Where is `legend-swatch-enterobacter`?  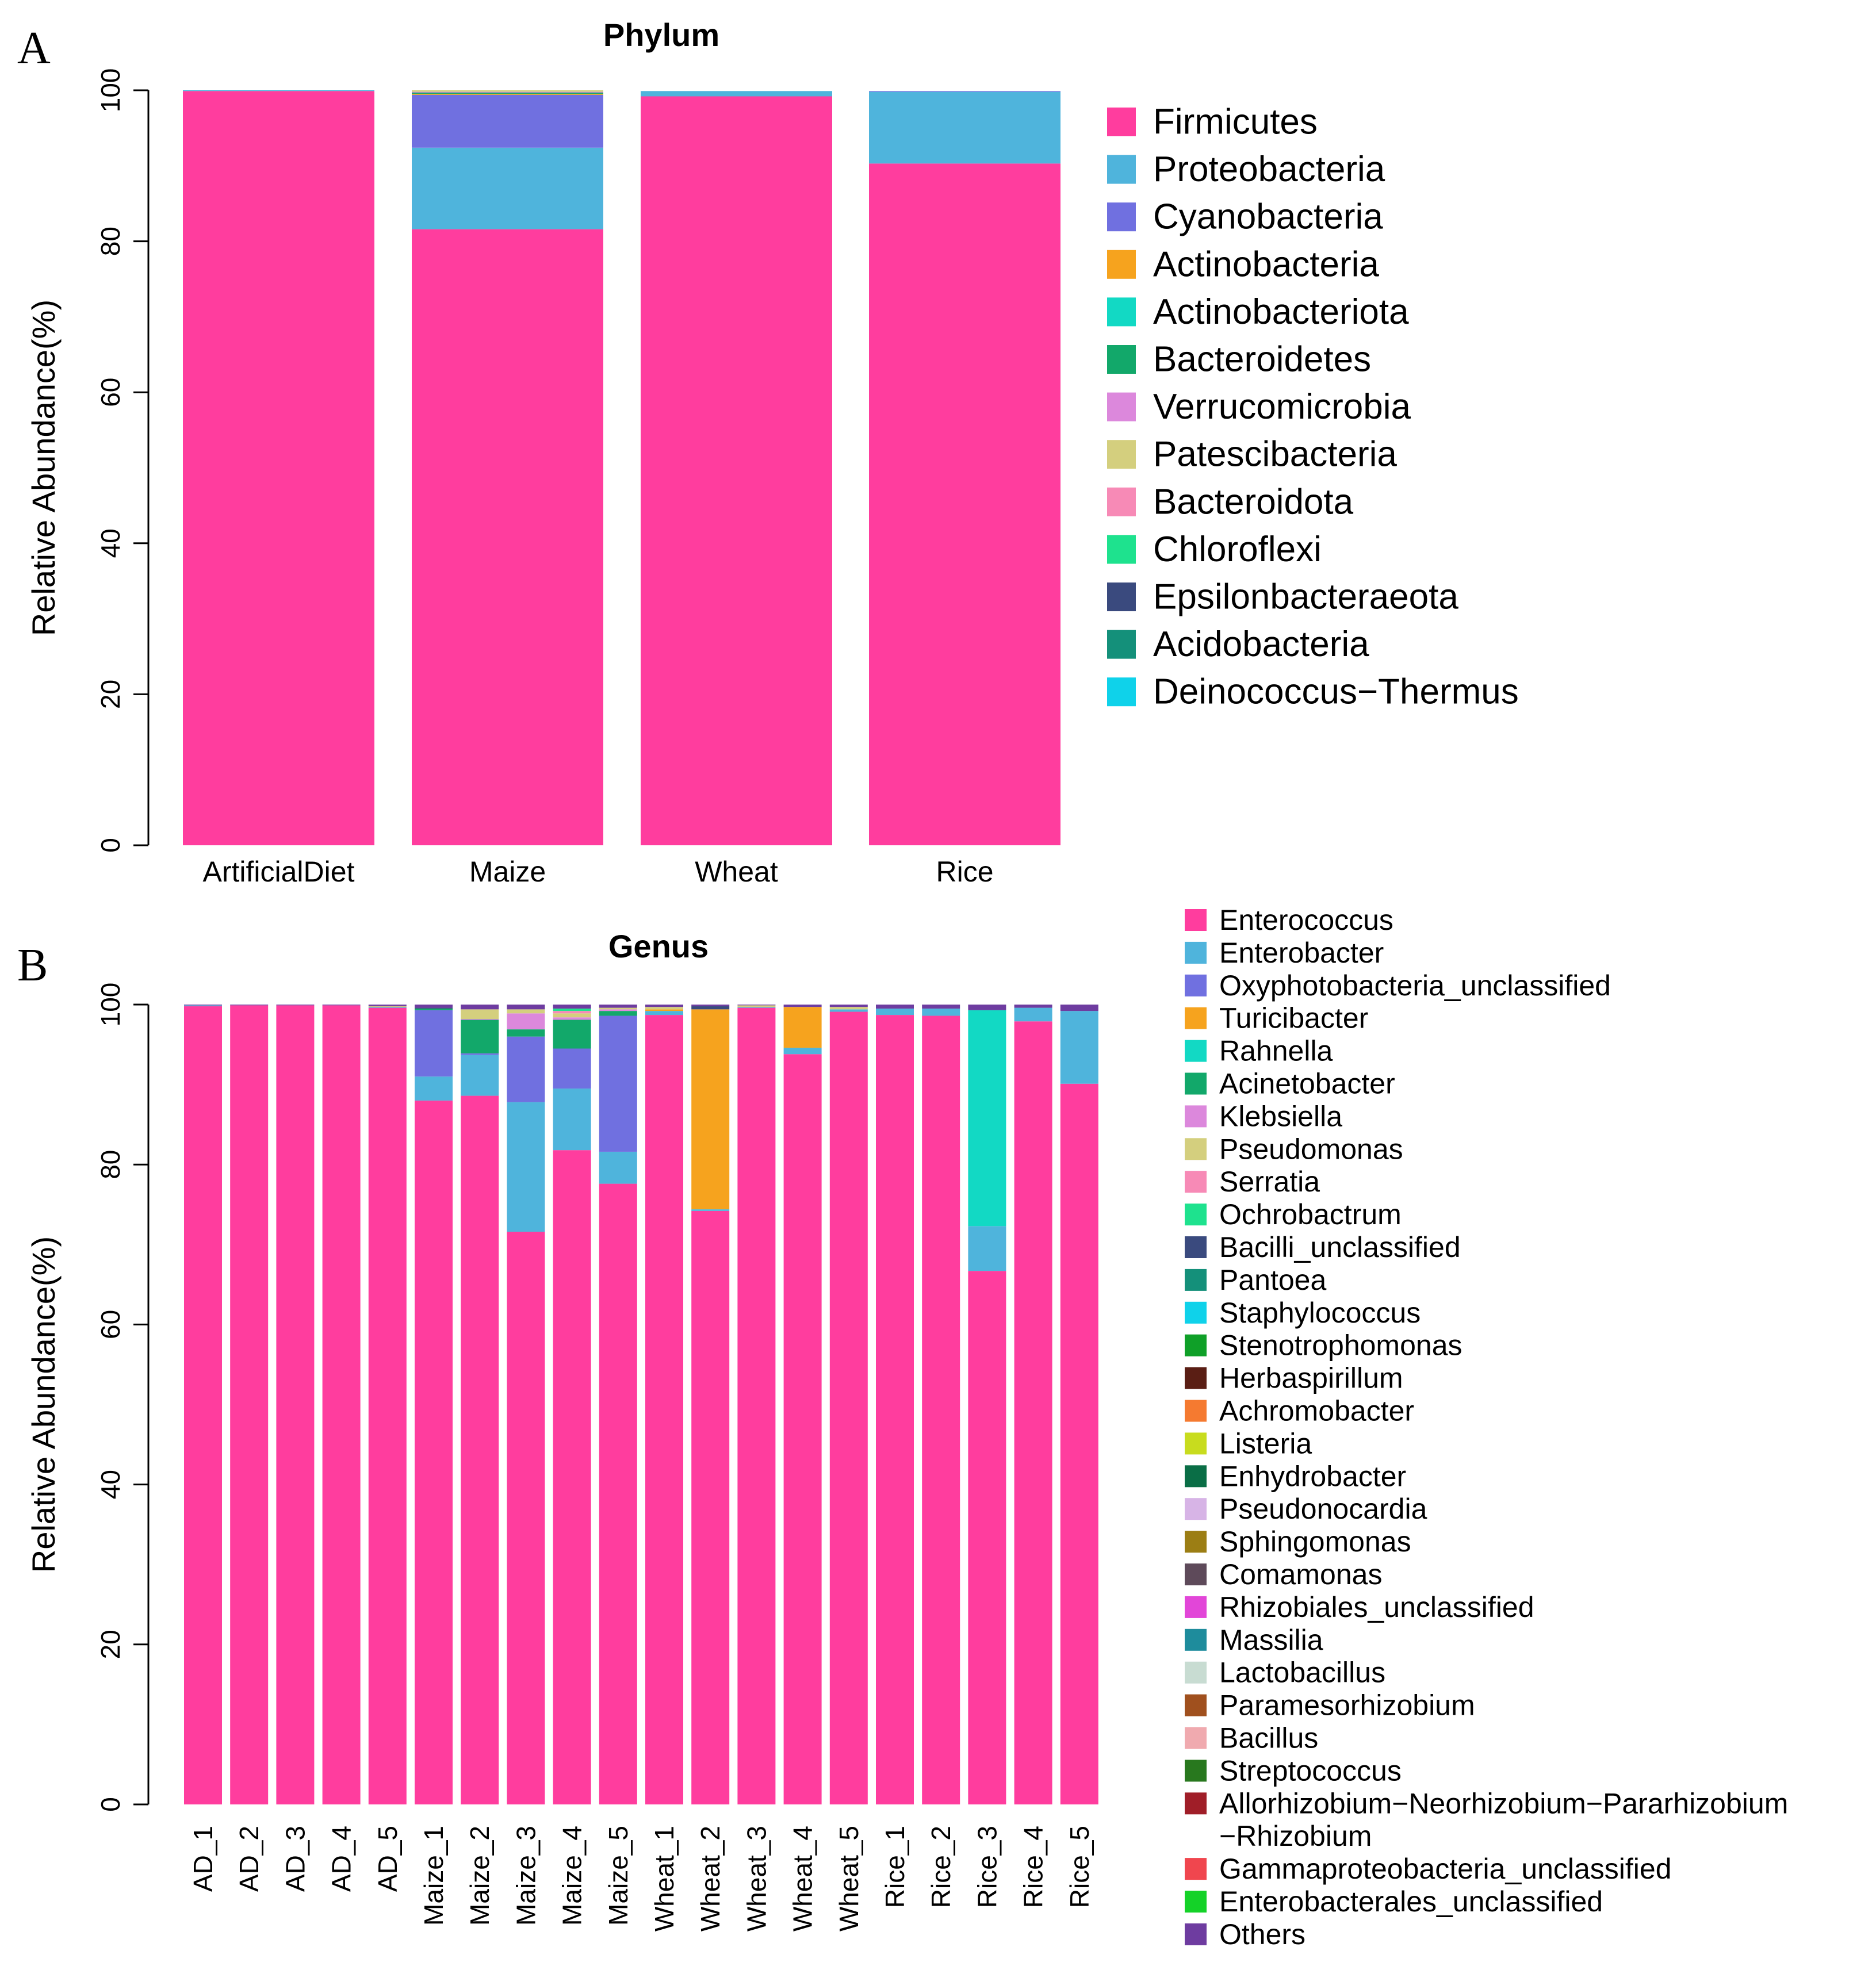 legend-swatch-enterobacter is located at coordinates (1196, 953).